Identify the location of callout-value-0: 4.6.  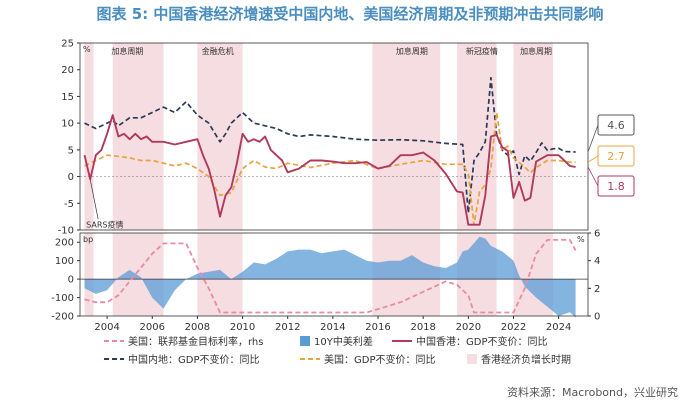
(616, 125).